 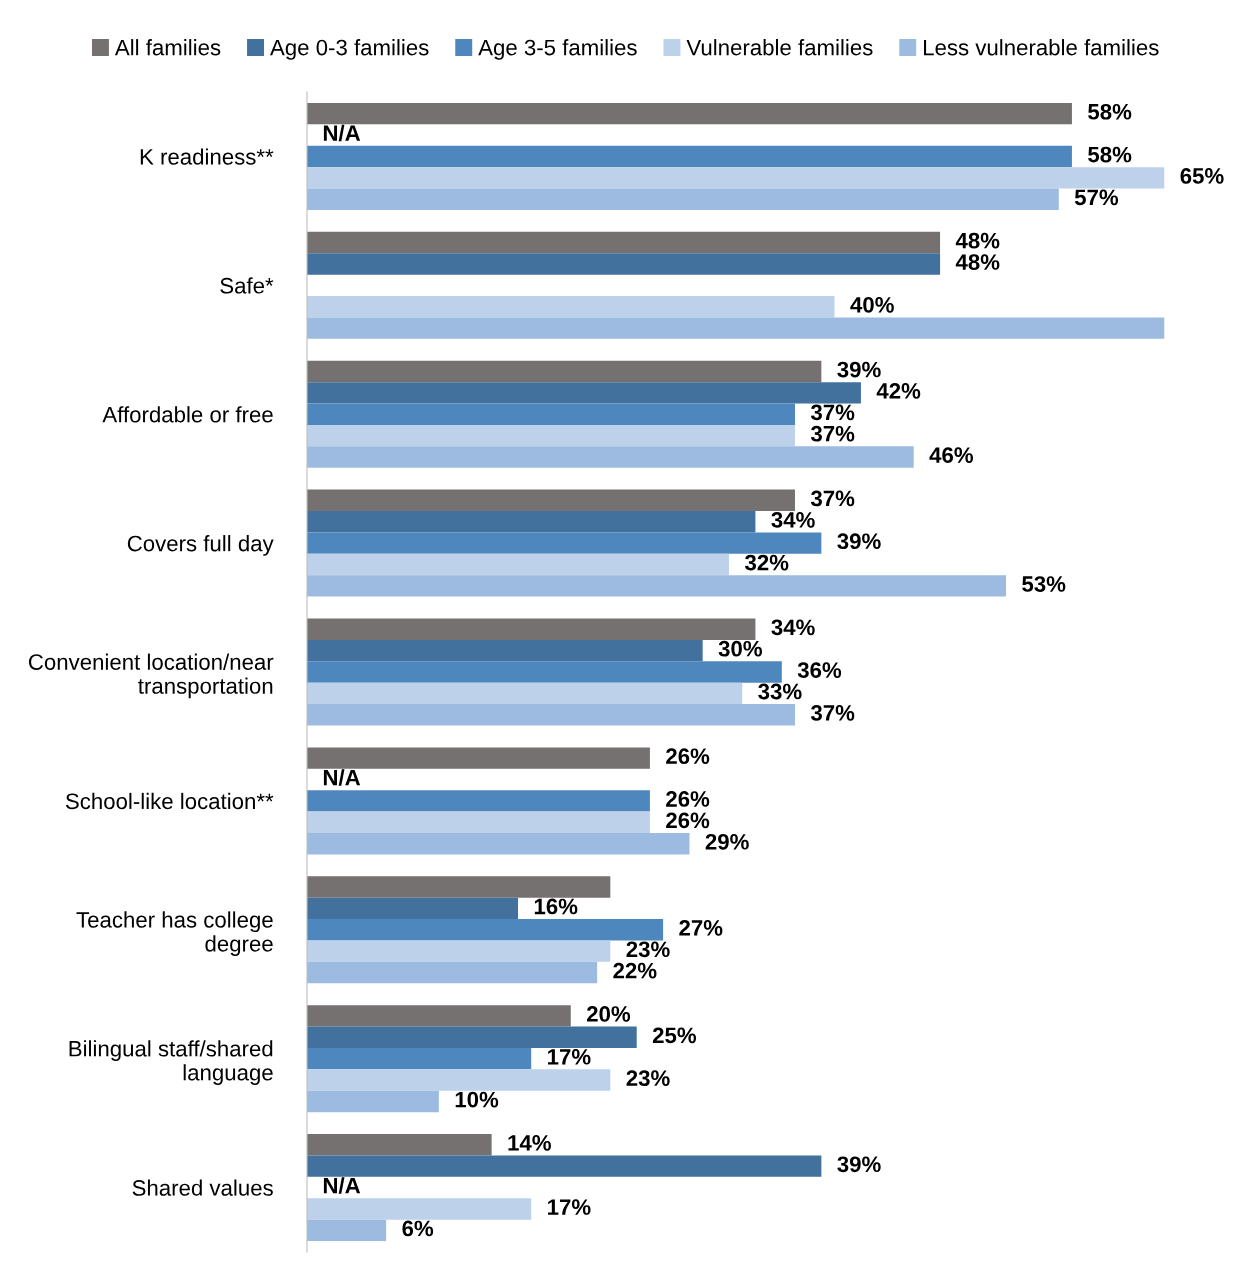 I want to click on y-tick-label: K readiness**, so click(x=207, y=156).